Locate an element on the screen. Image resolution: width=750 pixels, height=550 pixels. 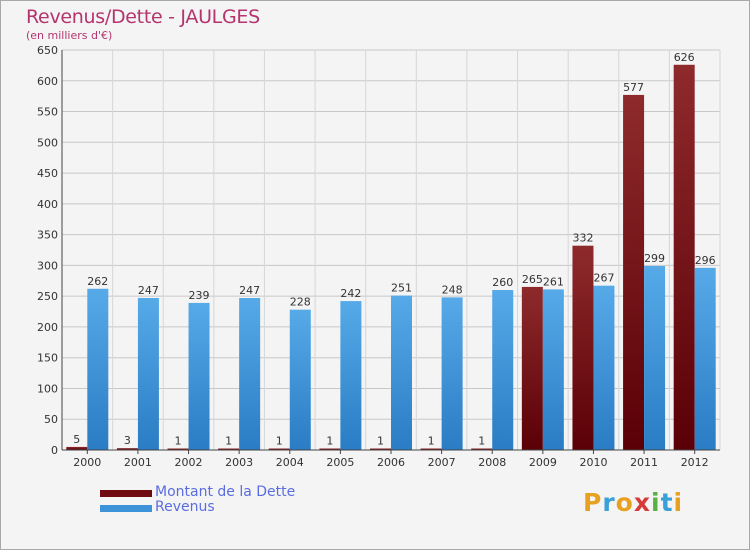
revenue-value-label: 260 is located at coordinates (502, 282).